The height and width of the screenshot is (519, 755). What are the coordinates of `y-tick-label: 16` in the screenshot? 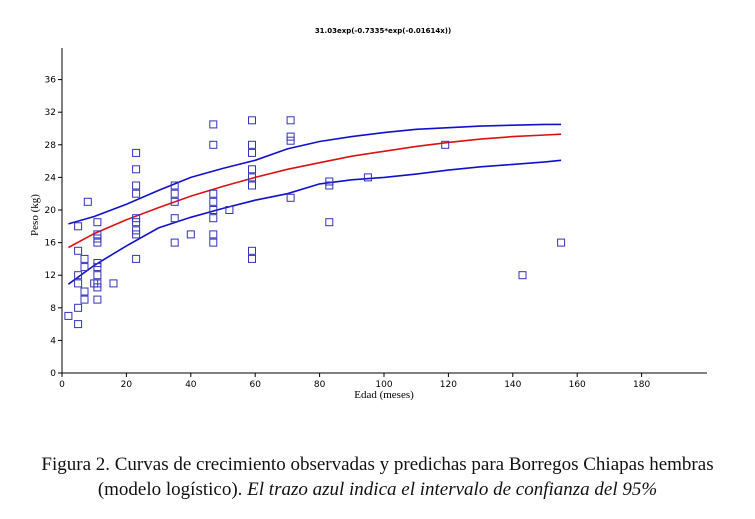 It's located at (51, 244).